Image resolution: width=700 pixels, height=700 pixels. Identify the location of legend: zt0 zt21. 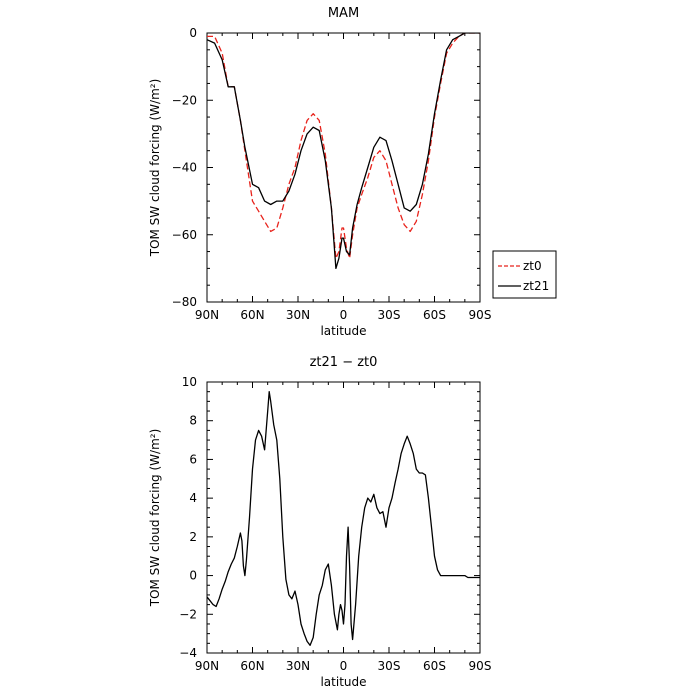
(524, 274).